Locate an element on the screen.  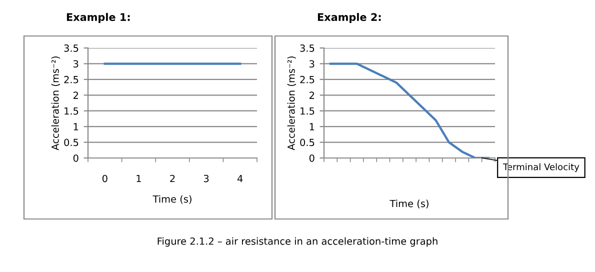
x-tick-label: 2 is located at coordinates (172, 178).